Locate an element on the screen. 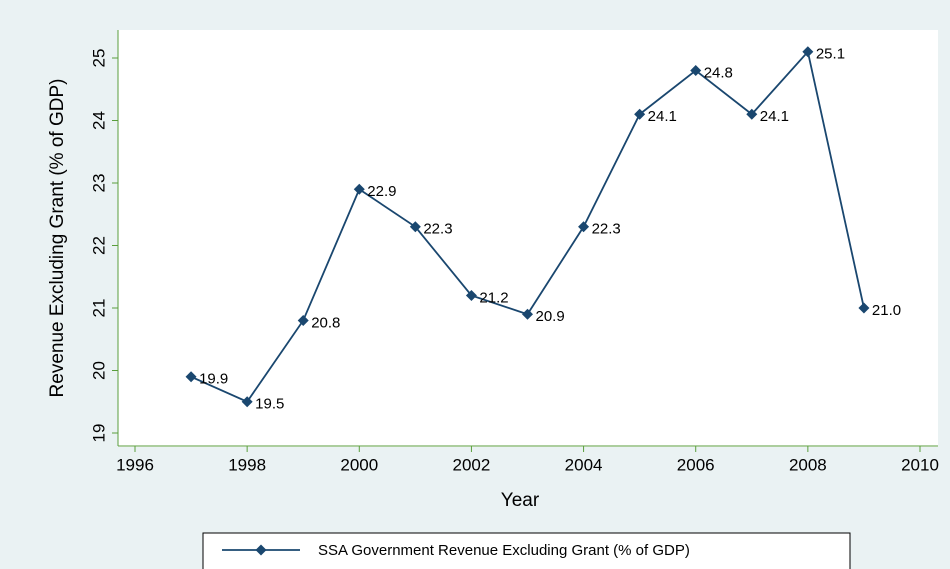  x-tick-label: 2002 is located at coordinates (472, 464).